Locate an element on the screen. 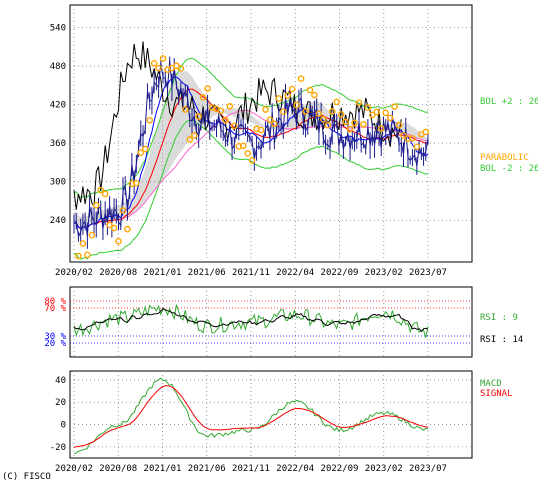  rsi-frame is located at coordinates (271, 322).